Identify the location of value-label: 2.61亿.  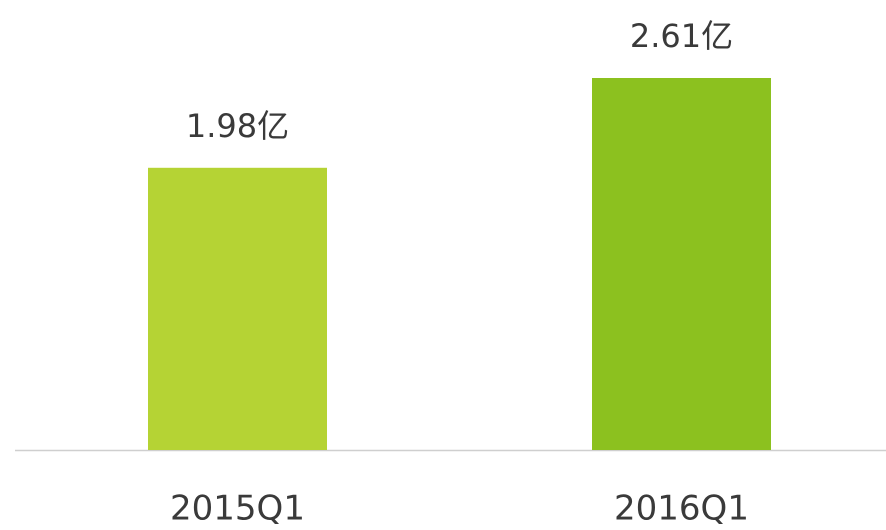
(681, 36).